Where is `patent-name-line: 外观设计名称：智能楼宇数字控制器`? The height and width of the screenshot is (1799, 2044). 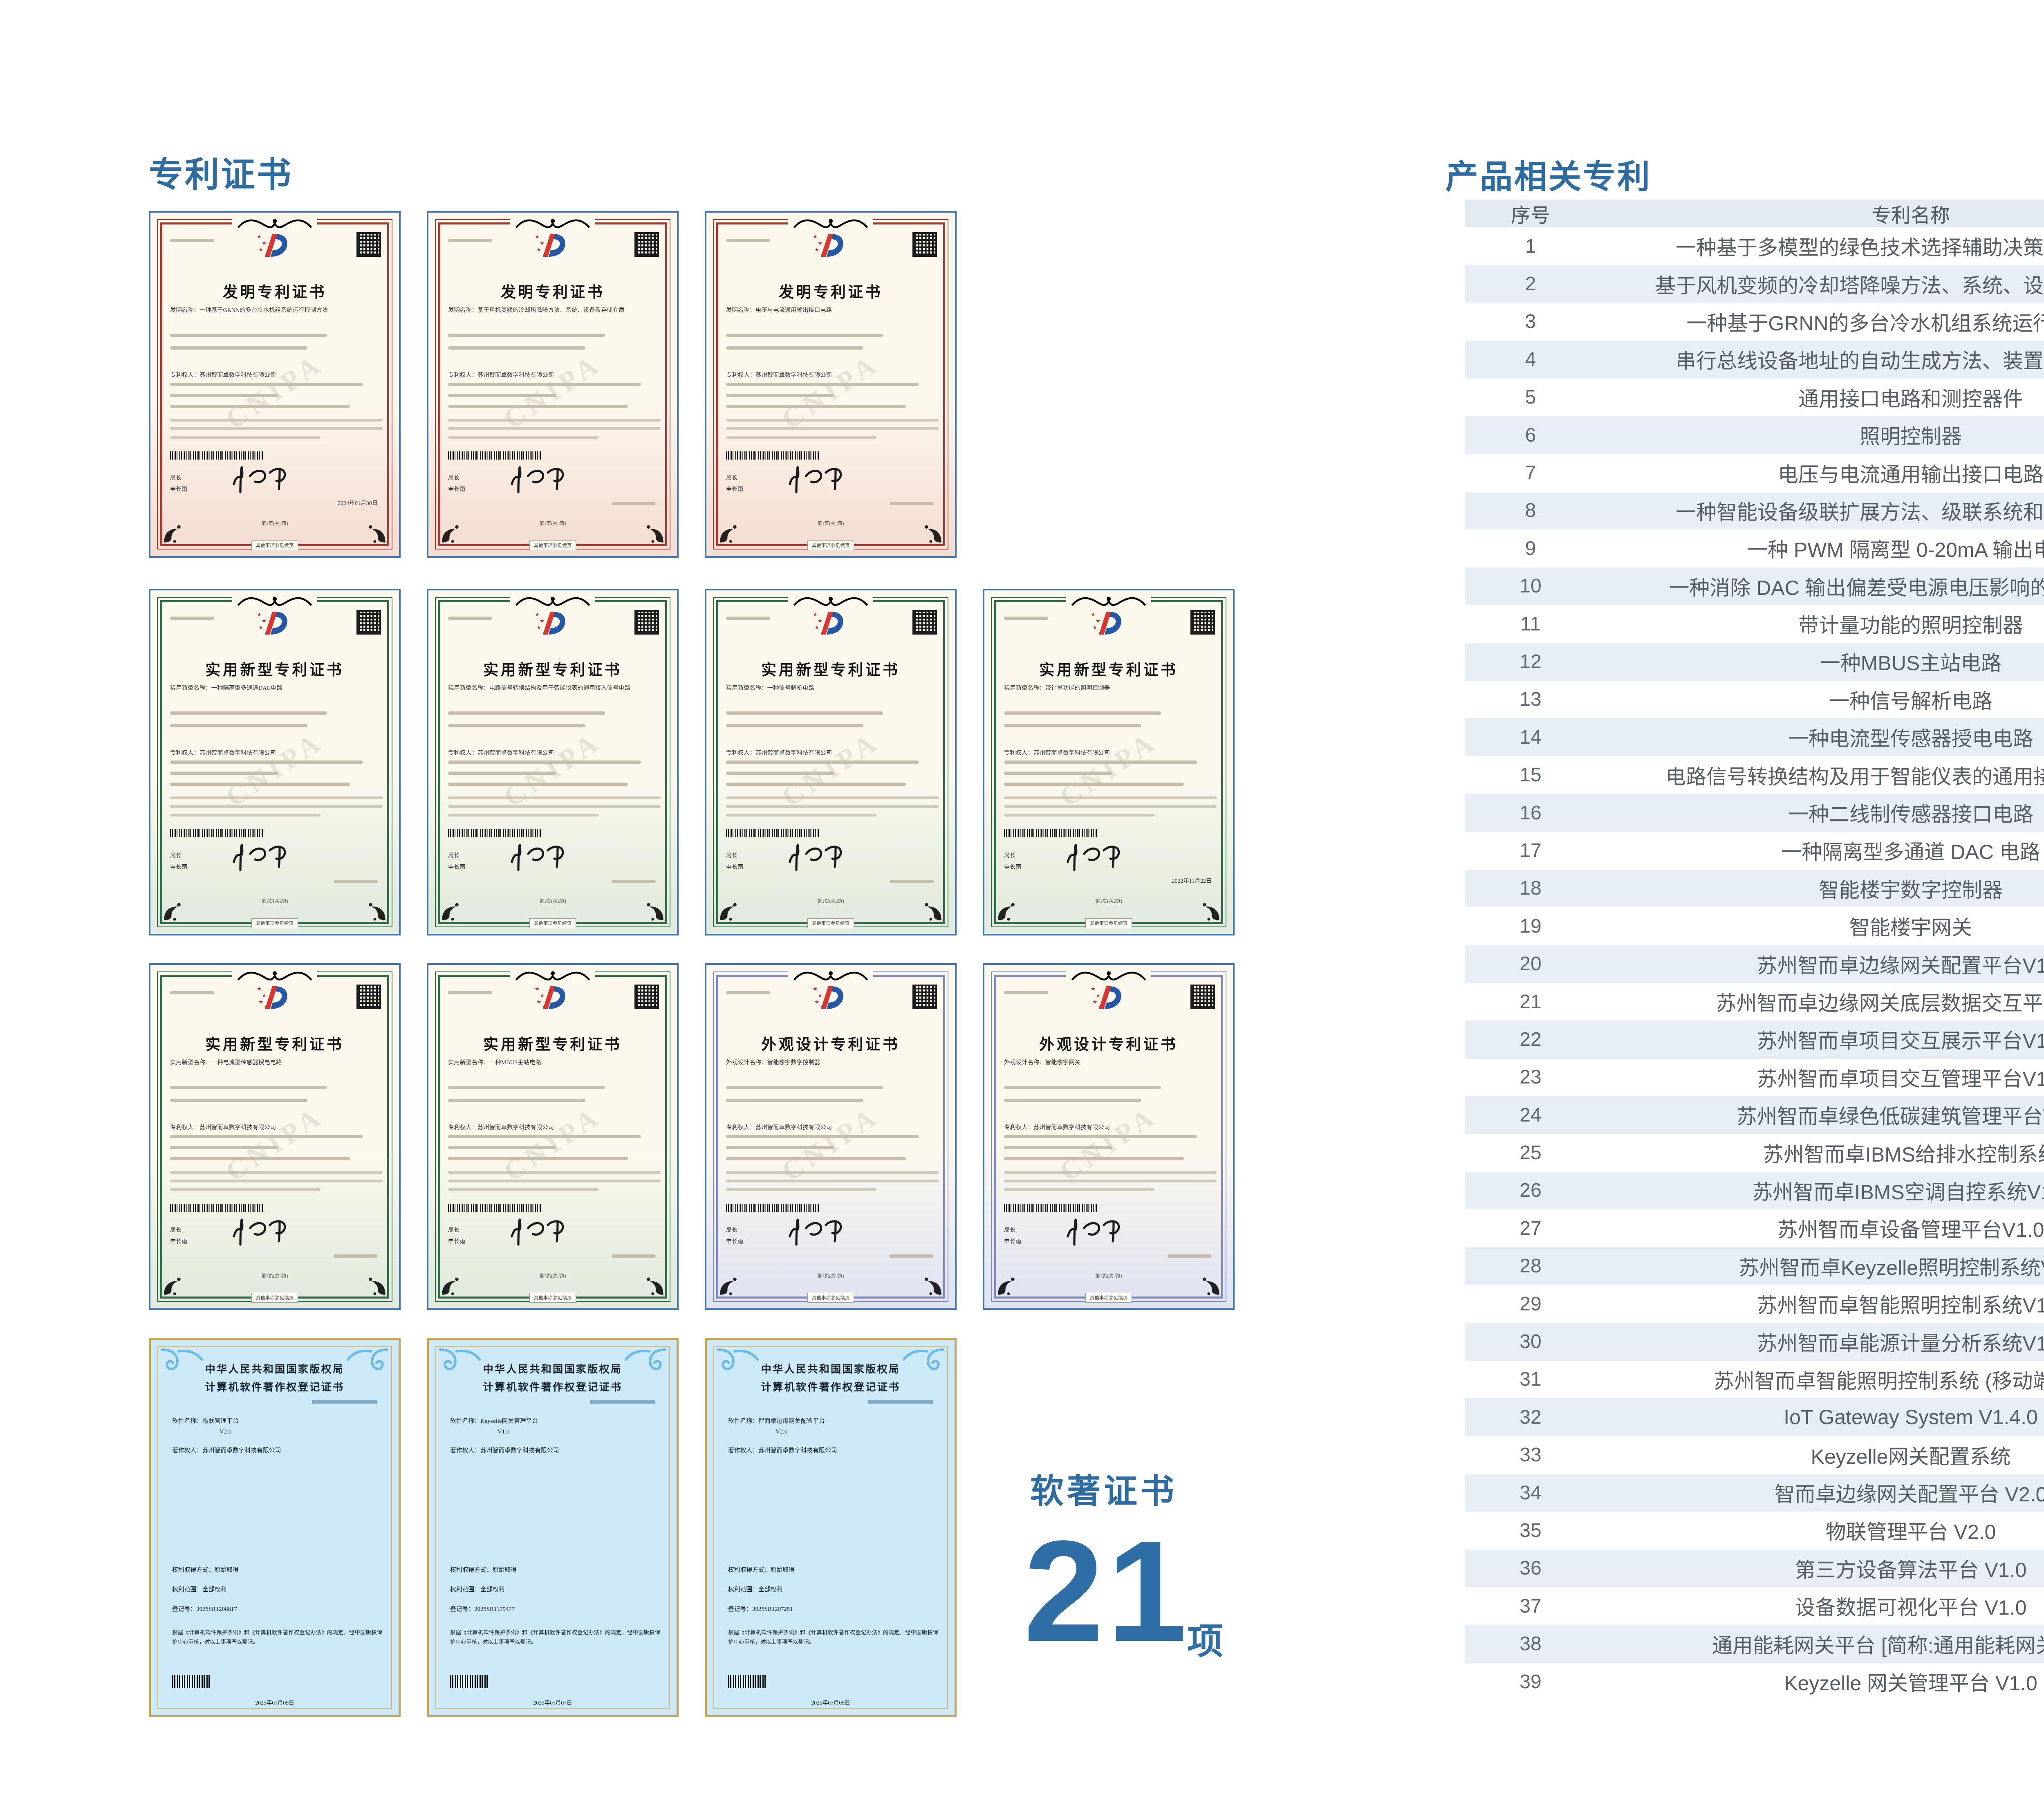
patent-name-line: 外观设计名称：智能楼宇数字控制器 is located at coordinates (773, 1063).